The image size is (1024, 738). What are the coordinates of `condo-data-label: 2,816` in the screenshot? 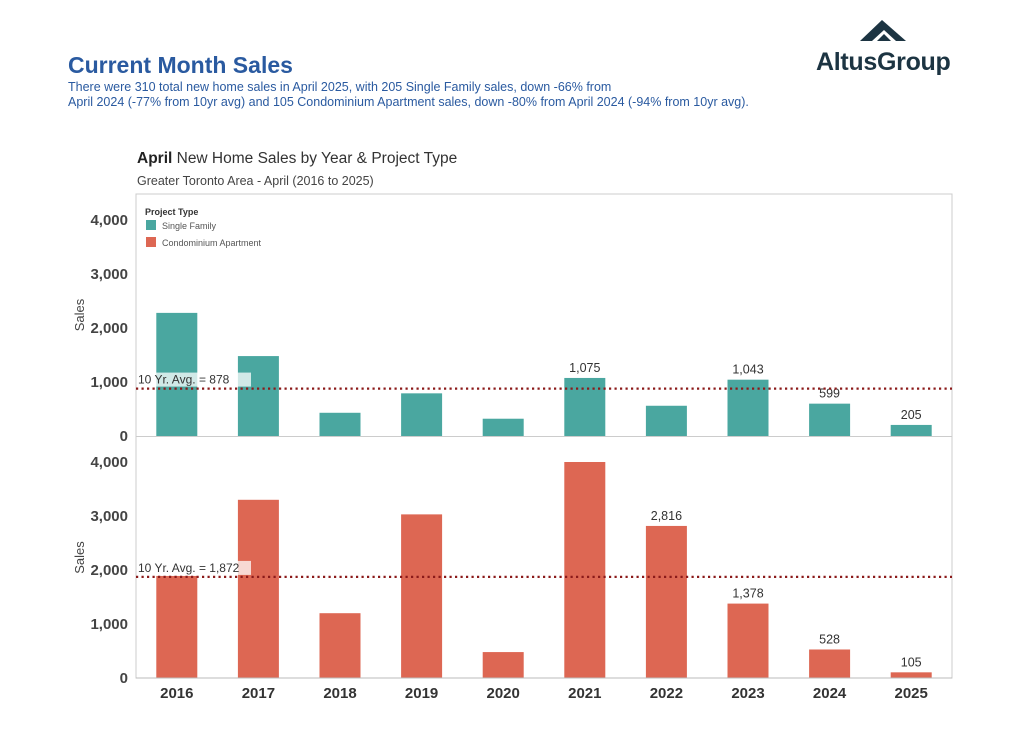 It's located at (666, 516).